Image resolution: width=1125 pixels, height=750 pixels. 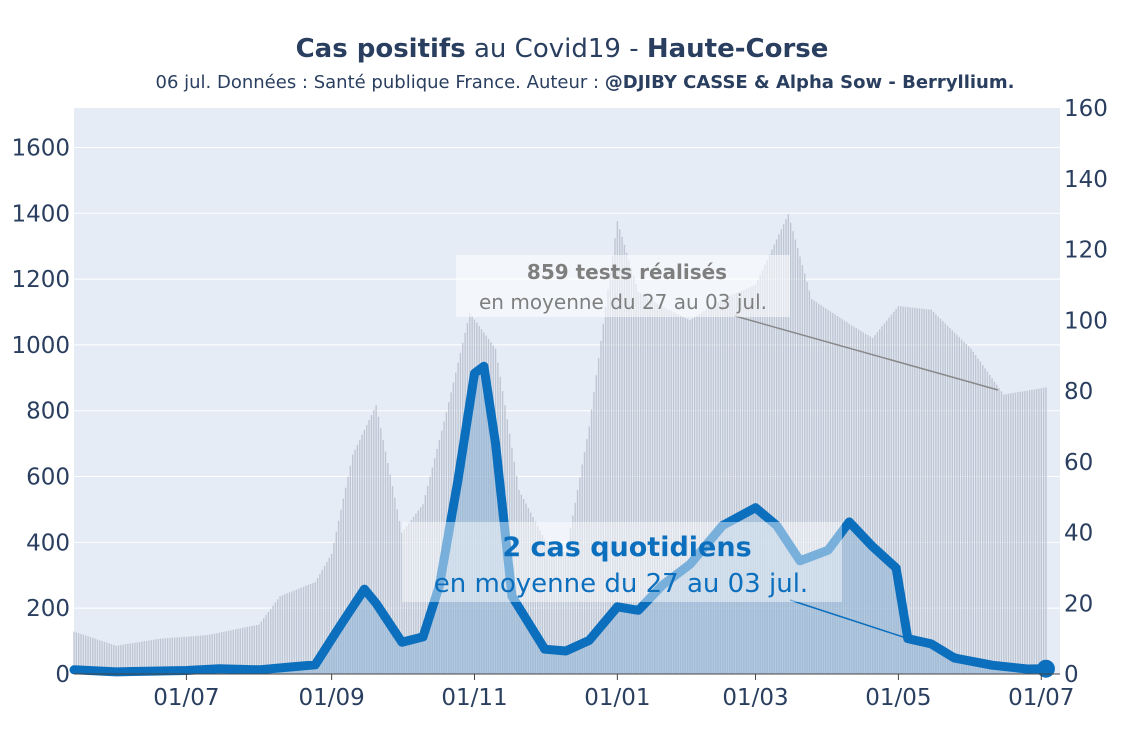 What do you see at coordinates (1071, 675) in the screenshot?
I see `right-tick-label: 0` at bounding box center [1071, 675].